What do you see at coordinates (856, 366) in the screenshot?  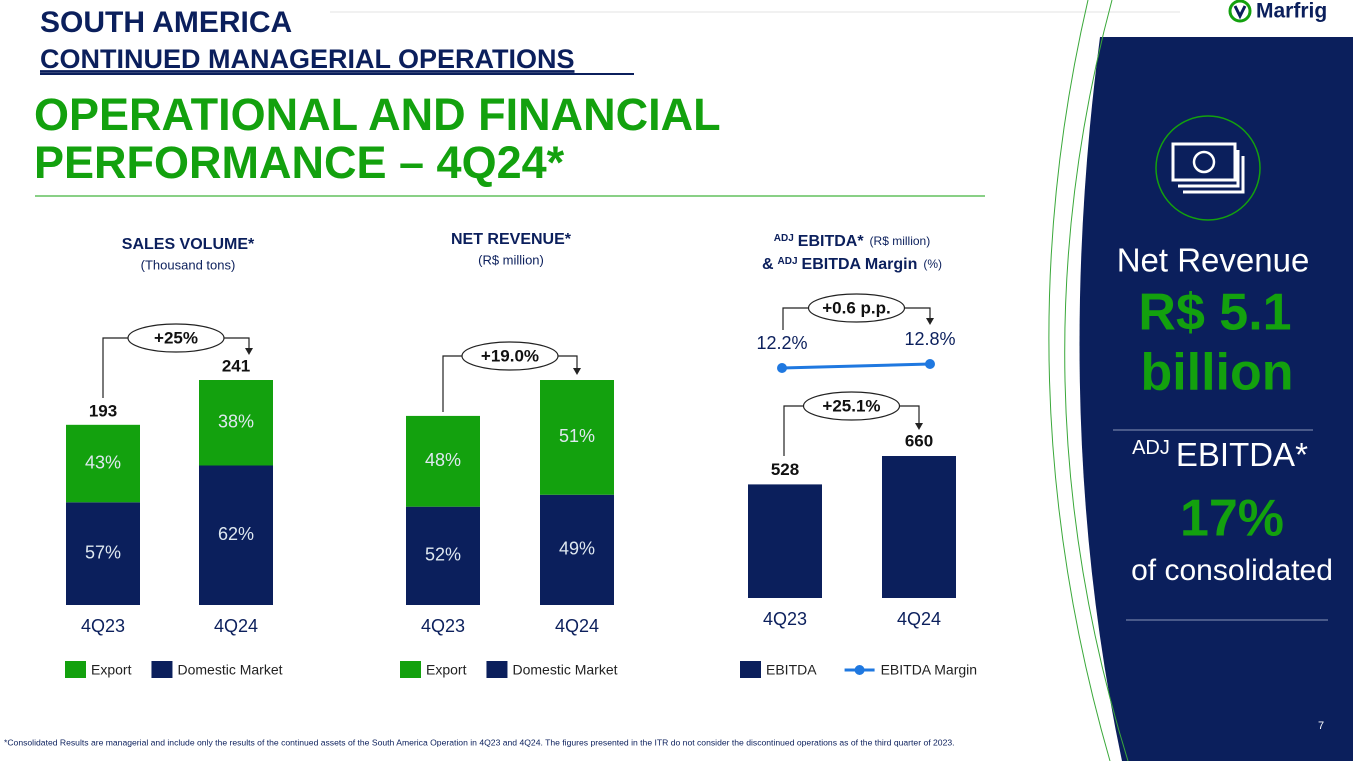 I see `line` at bounding box center [856, 366].